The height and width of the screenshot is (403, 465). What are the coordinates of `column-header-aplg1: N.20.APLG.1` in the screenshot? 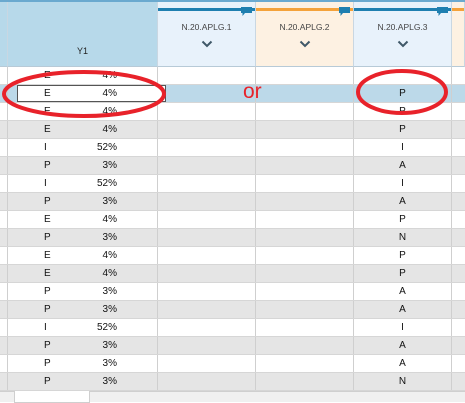 It's located at (207, 34).